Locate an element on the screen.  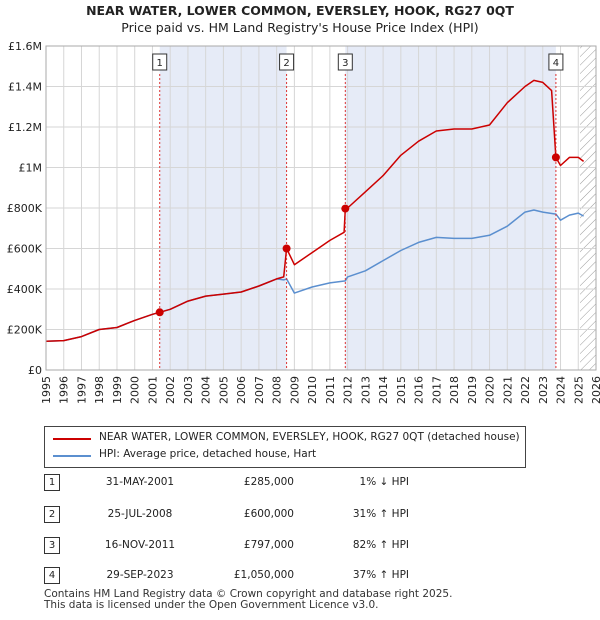
x-tick-label: 2019 is located at coordinates (472, 390).